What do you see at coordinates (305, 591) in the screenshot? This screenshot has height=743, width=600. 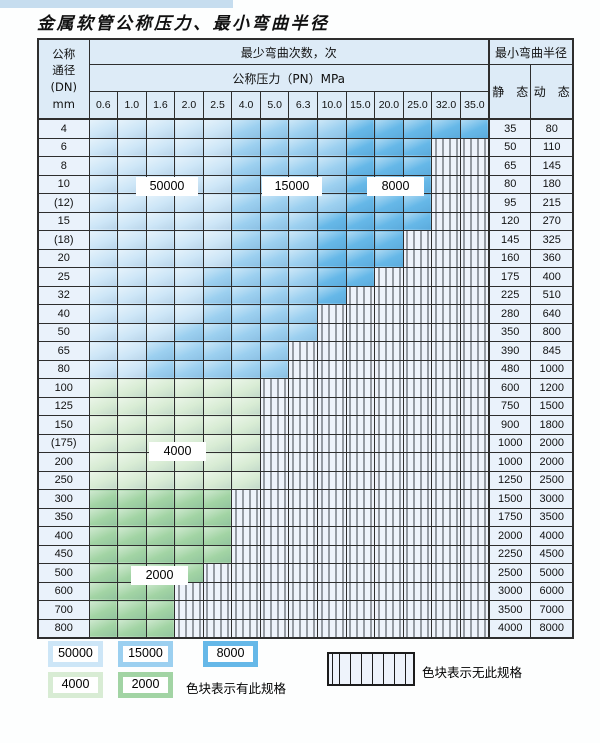 I see `table-row: 600 3000 6000` at bounding box center [305, 591].